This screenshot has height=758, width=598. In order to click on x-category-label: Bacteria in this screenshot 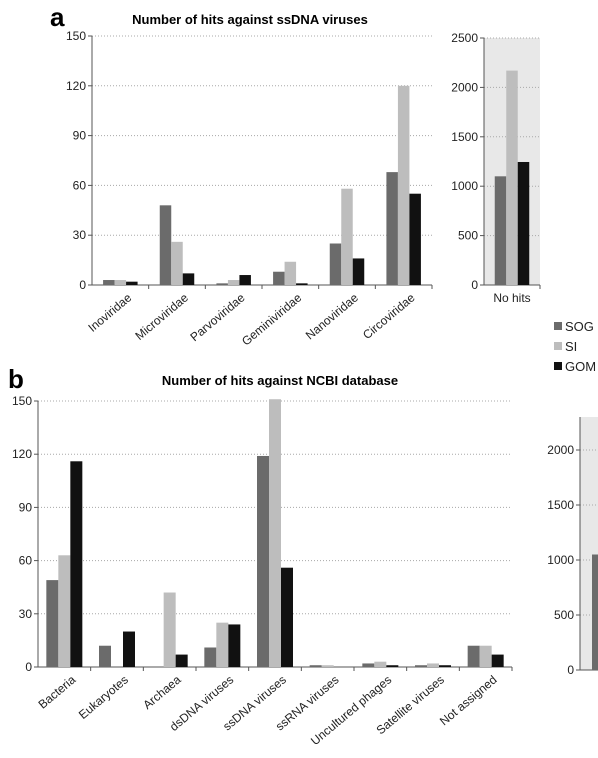, I will do `click(57, 691)`.